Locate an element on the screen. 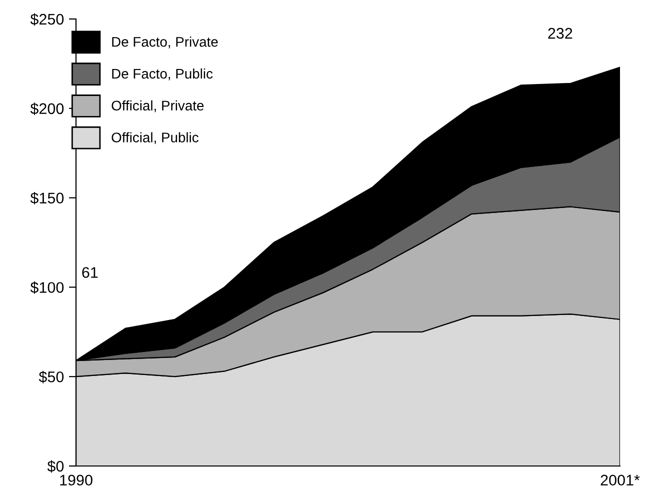  x-tick-label: 2001* is located at coordinates (620, 480).